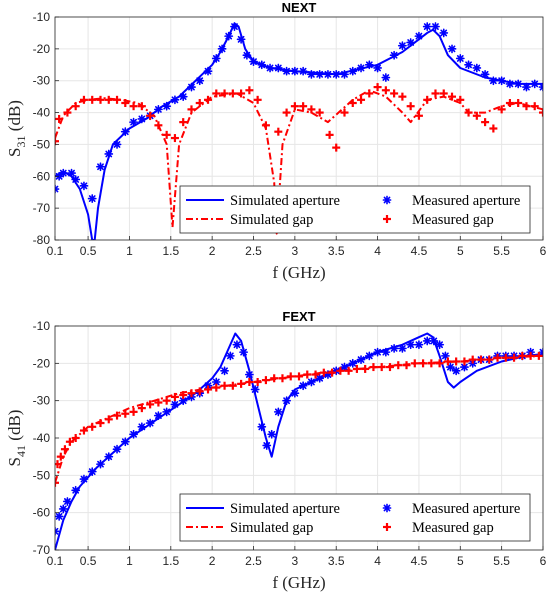 The width and height of the screenshot is (548, 596). I want to click on x-tick-label: 4.5, so click(419, 251).